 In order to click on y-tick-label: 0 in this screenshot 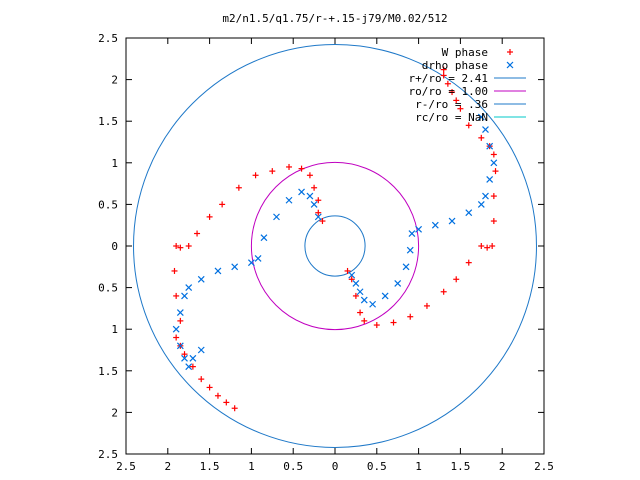, I will do `click(114, 246)`.